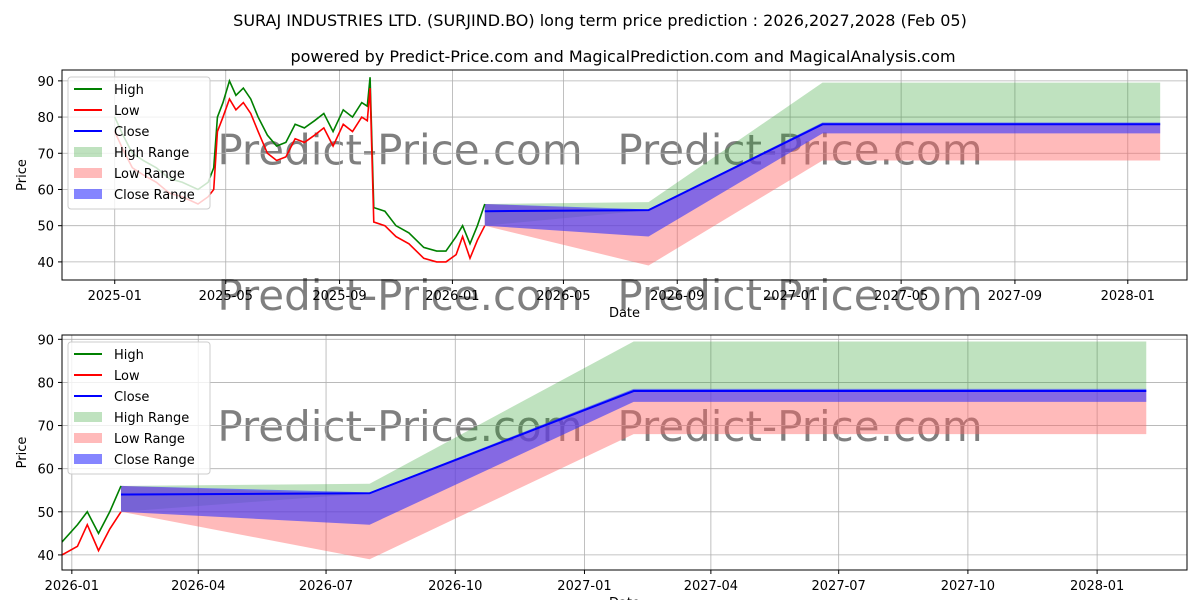  Describe the element at coordinates (677, 296) in the screenshot. I see `tick-label-x: 2026-09` at that location.